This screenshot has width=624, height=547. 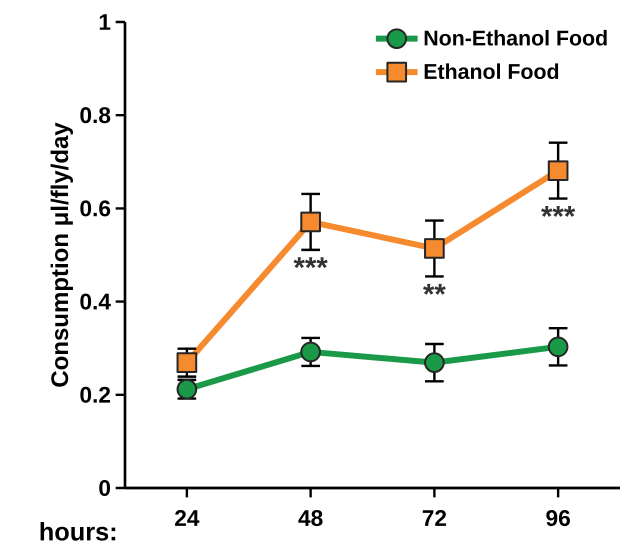 What do you see at coordinates (515, 38) in the screenshot?
I see `legend-label: Non-Ethanol Food` at bounding box center [515, 38].